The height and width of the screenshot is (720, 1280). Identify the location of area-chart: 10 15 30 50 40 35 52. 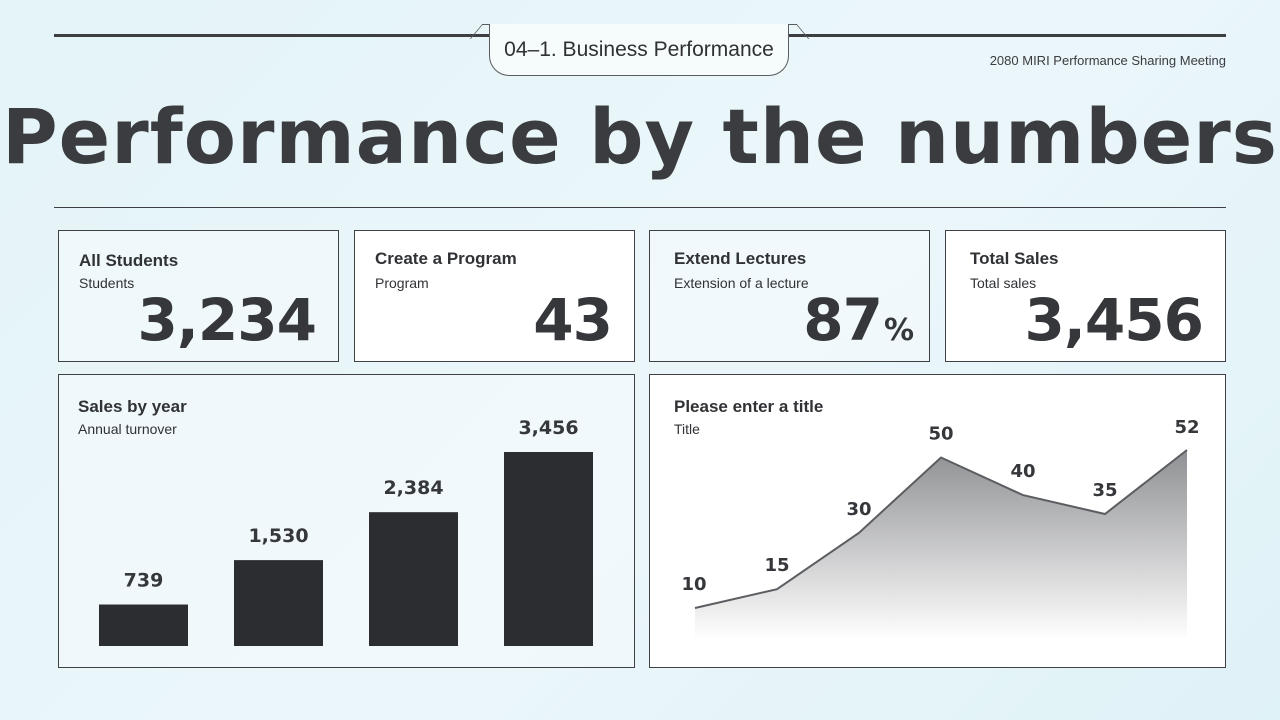
(940, 528).